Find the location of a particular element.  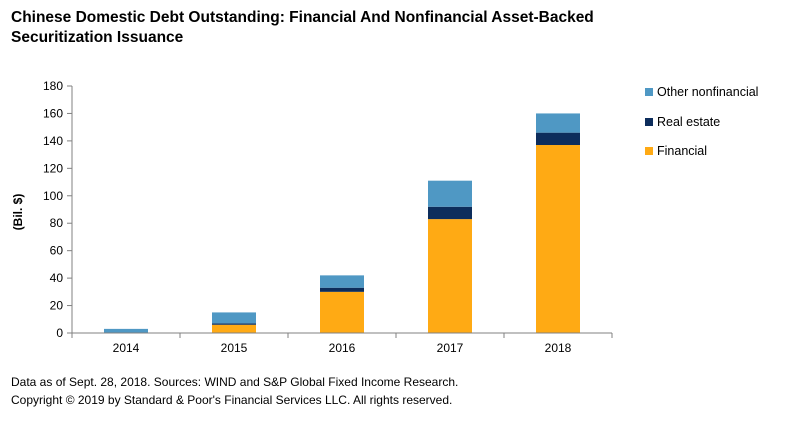

x-tick-label-2016: 2016 is located at coordinates (342, 348).